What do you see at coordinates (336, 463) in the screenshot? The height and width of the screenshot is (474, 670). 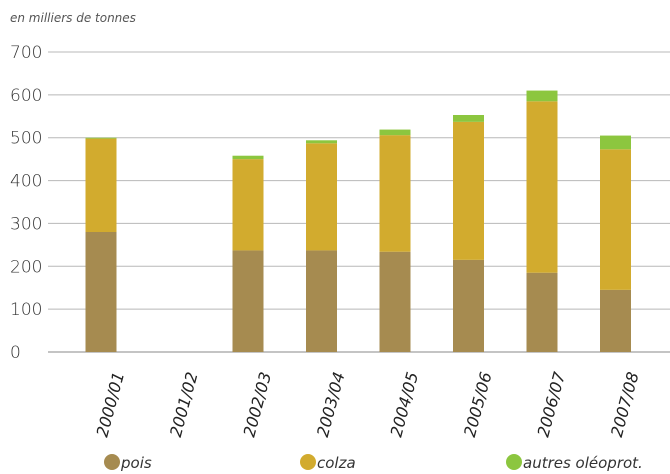 I see `legend-label: colza` at bounding box center [336, 463].